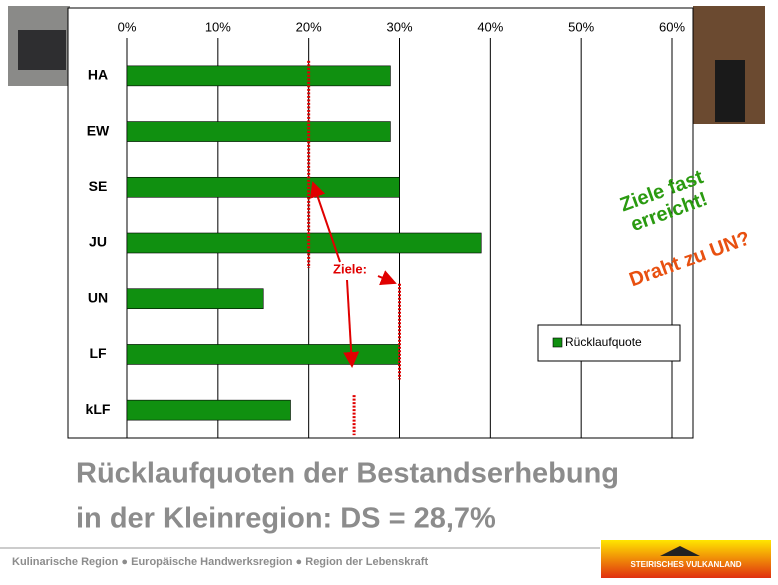 This screenshot has width=778, height=585. Describe the element at coordinates (98, 75) in the screenshot. I see `y-tick-label: HA` at that location.